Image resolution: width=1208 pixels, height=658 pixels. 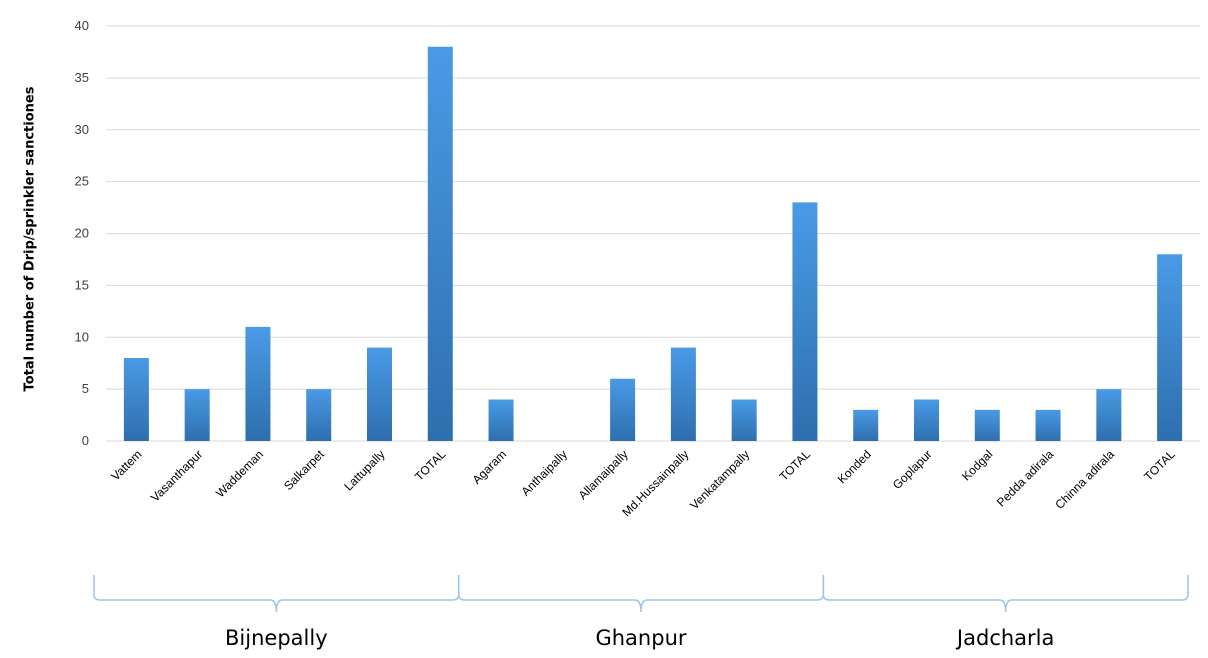 I want to click on y-tick-label: 25, so click(x=82, y=181).